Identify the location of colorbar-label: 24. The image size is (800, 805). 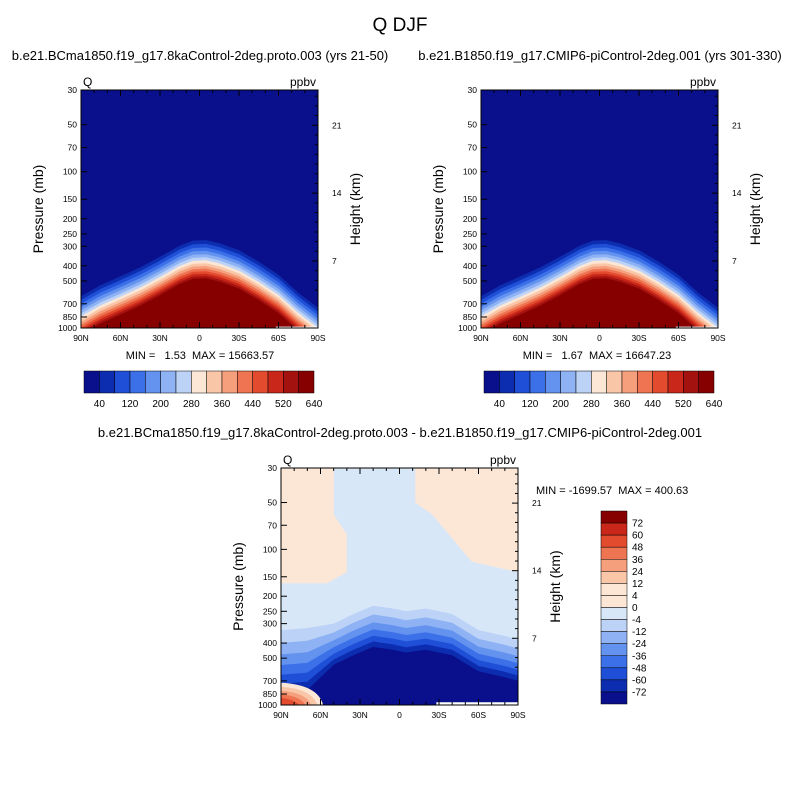
(638, 572).